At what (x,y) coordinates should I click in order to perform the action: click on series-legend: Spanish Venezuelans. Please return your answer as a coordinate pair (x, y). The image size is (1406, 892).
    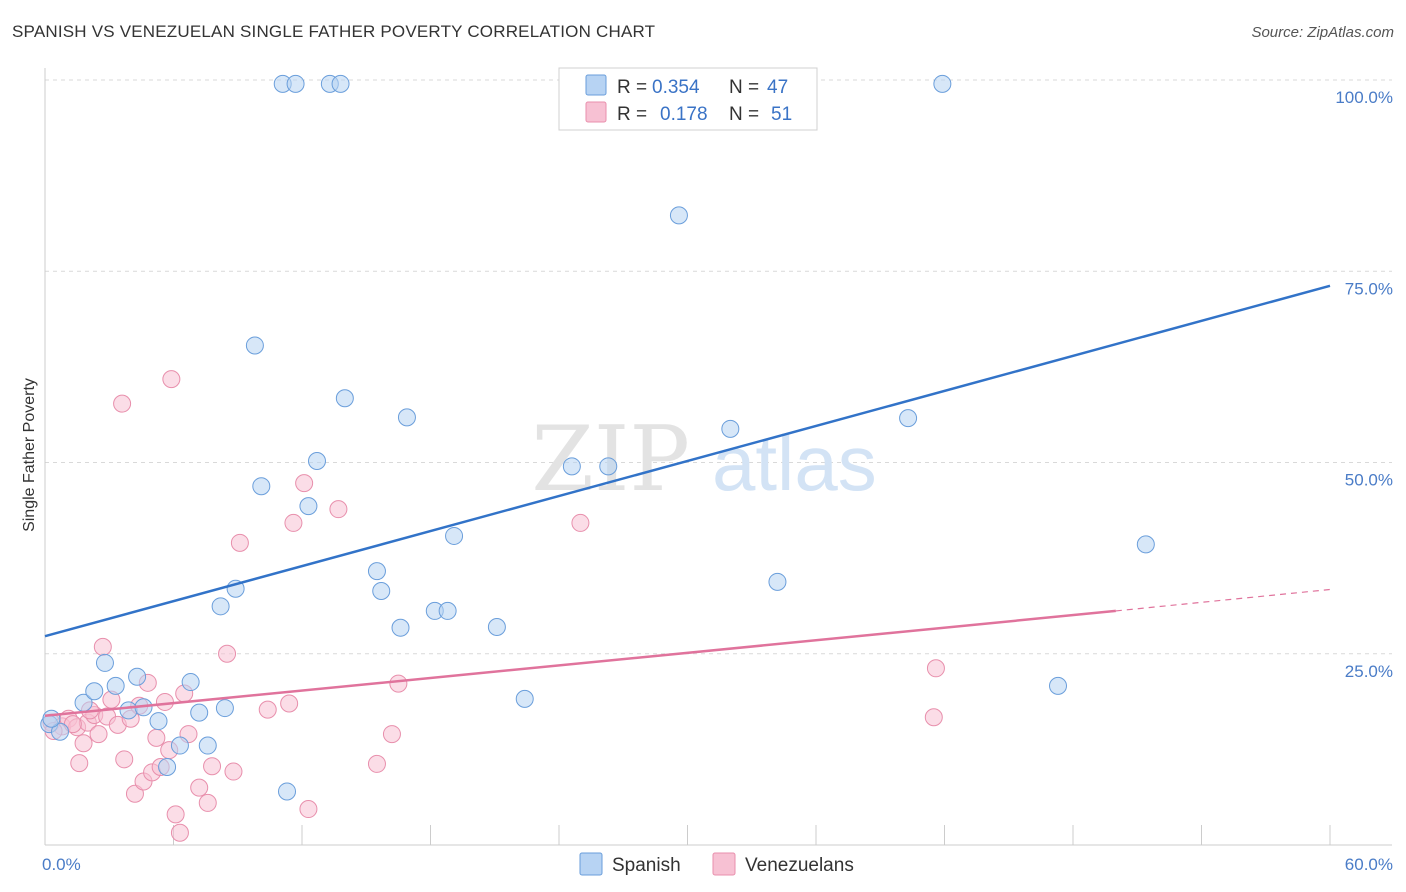
    Looking at the image, I should click on (716, 864).